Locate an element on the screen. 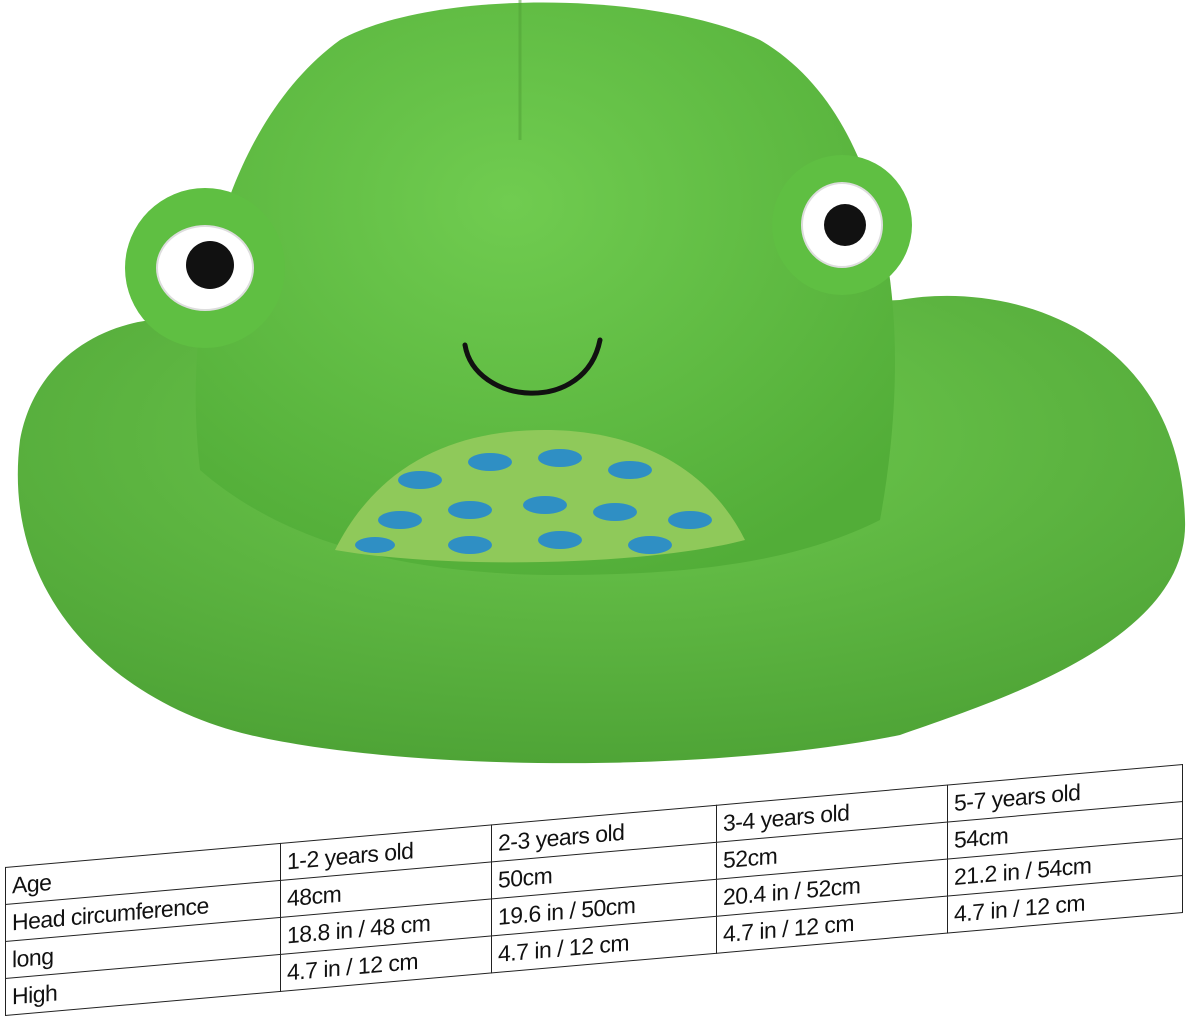 The image size is (1193, 1023). smile is located at coordinates (532, 366).